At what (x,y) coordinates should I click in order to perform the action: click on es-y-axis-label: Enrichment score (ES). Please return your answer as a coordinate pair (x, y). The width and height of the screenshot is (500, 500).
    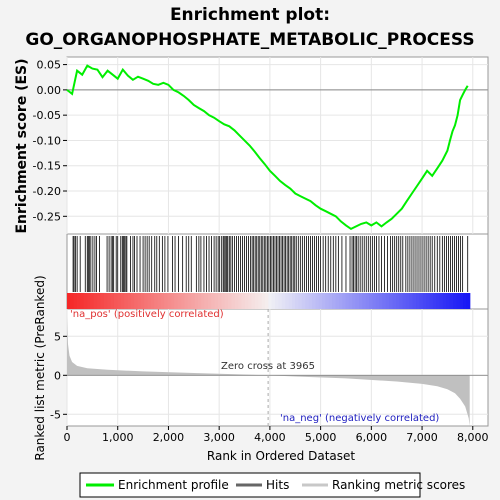
    Looking at the image, I should click on (22, 145).